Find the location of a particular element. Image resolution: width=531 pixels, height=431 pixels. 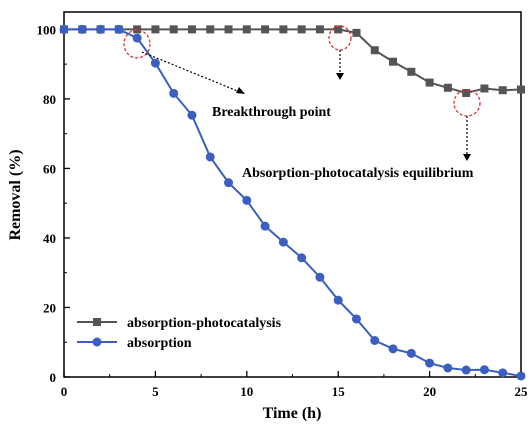

annotation-equilibrium: Absorption-photocatalysis equilibrium is located at coordinates (358, 173).